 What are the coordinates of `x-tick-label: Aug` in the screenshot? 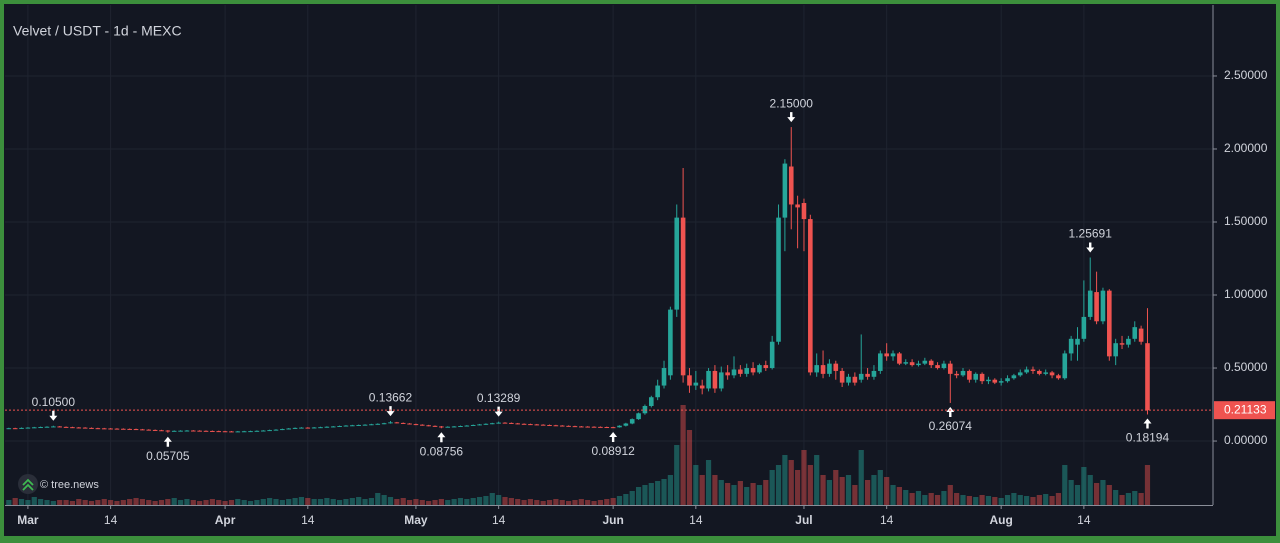 It's located at (1001, 520).